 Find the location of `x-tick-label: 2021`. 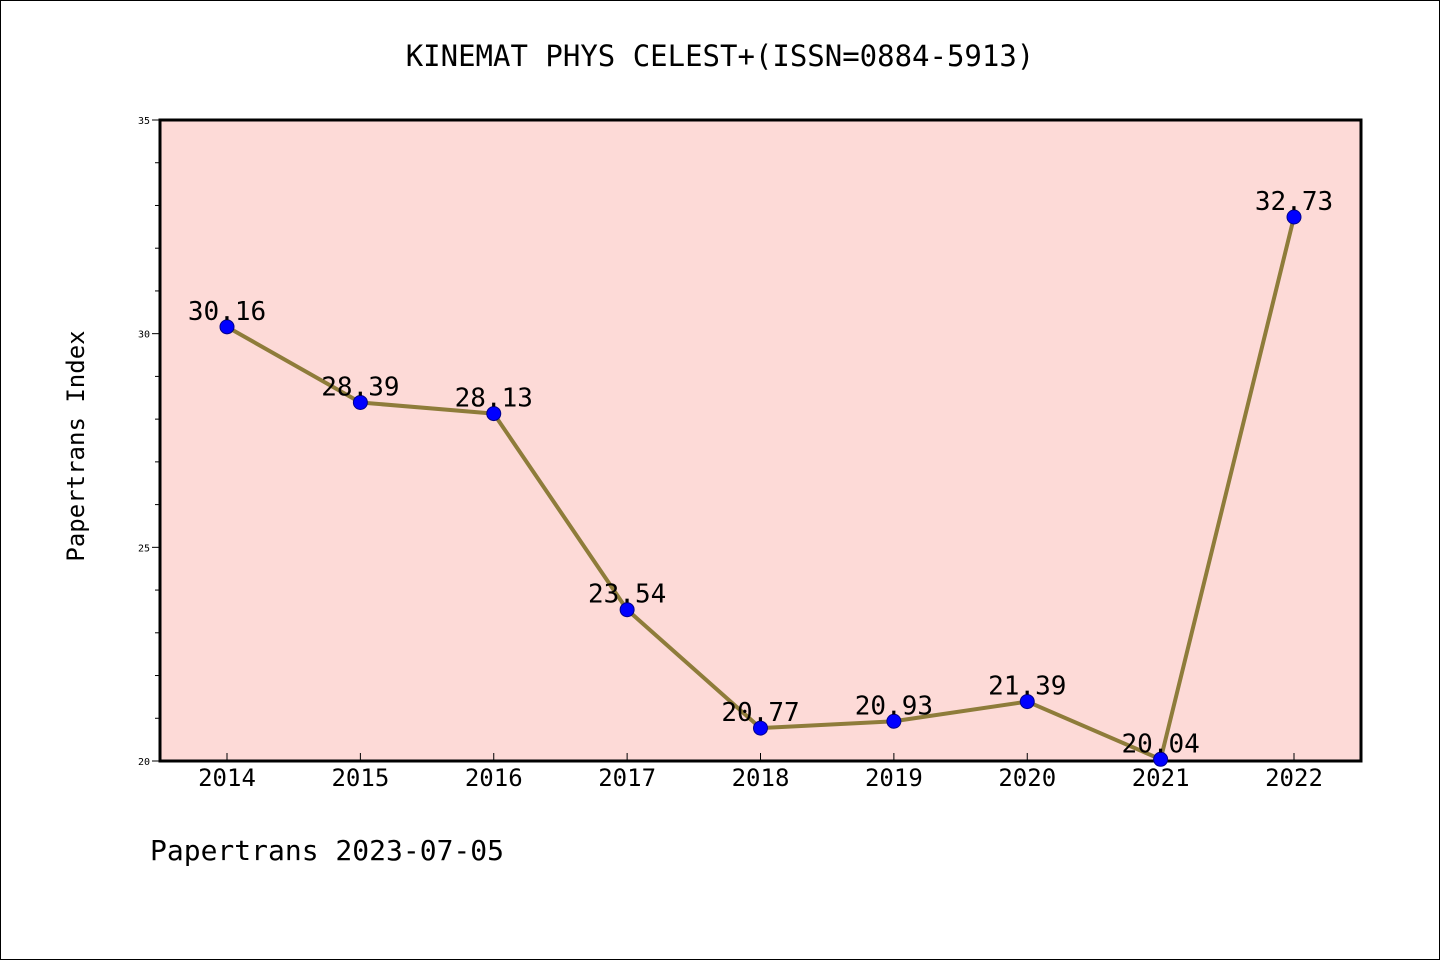

x-tick-label: 2021 is located at coordinates (1161, 778).